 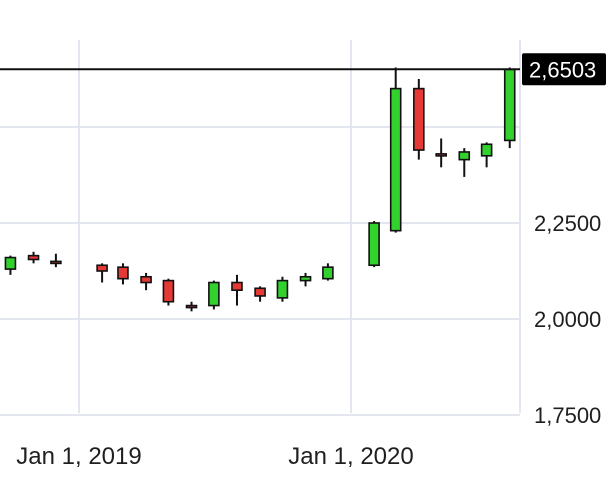 I want to click on x-tick-label: Jan 1, 2019, so click(x=78, y=456).